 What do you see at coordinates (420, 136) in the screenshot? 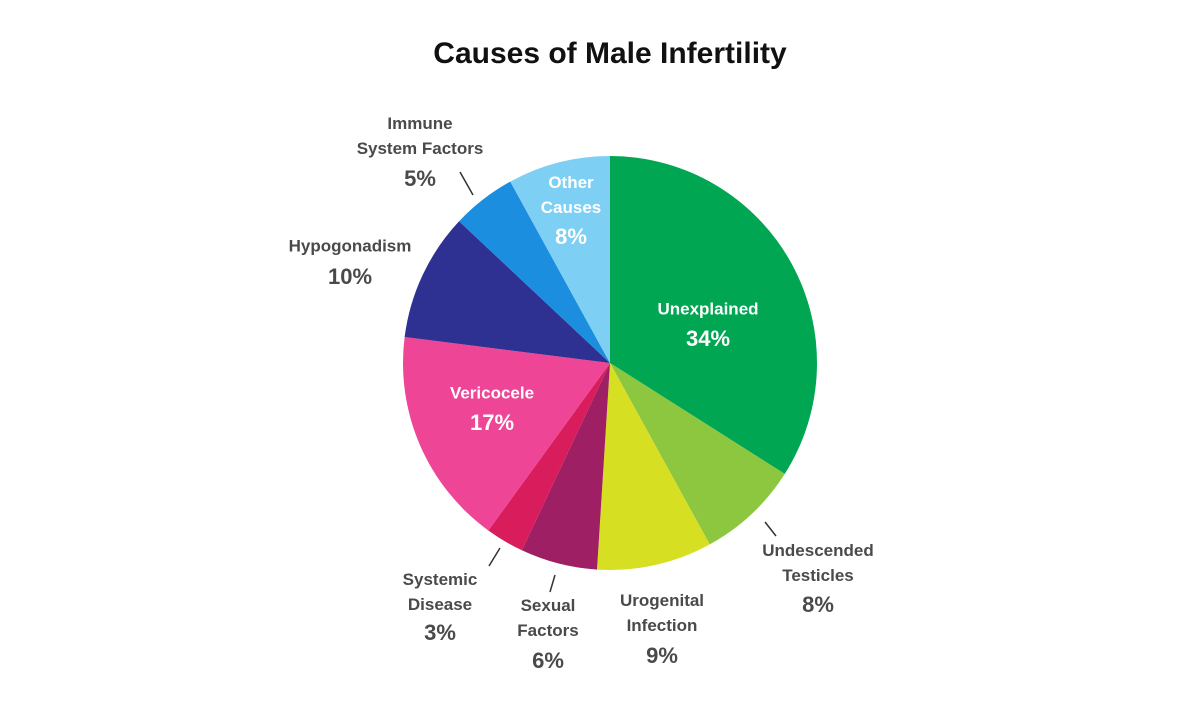
I see `slice-label: Immune System Factors` at bounding box center [420, 136].